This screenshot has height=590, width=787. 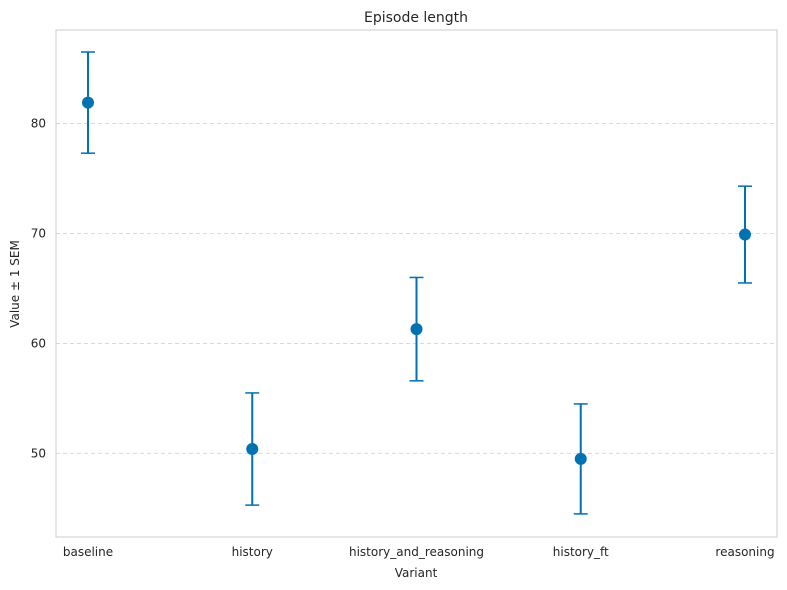 I want to click on y-tick-labels: 50 60 70 80, so click(x=38, y=288).